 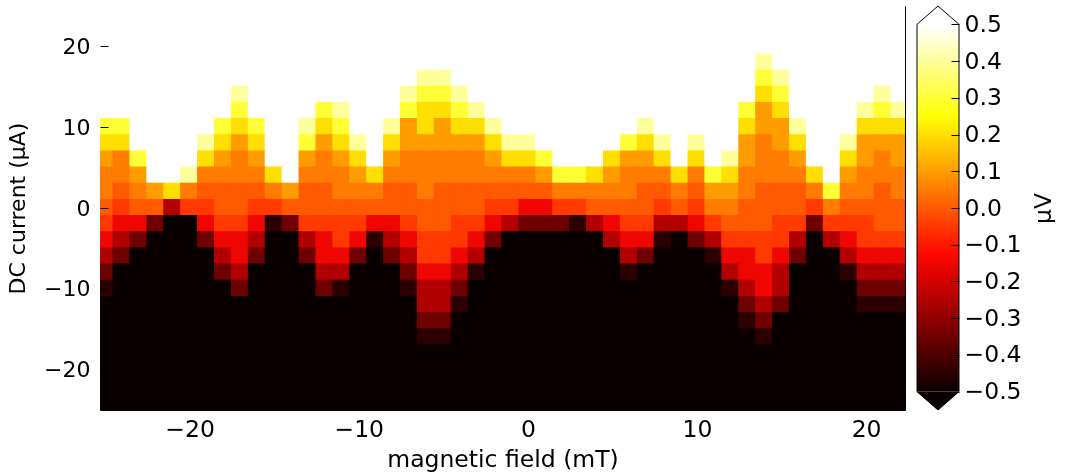 What do you see at coordinates (76, 127) in the screenshot?
I see `y-tick-label: 10` at bounding box center [76, 127].